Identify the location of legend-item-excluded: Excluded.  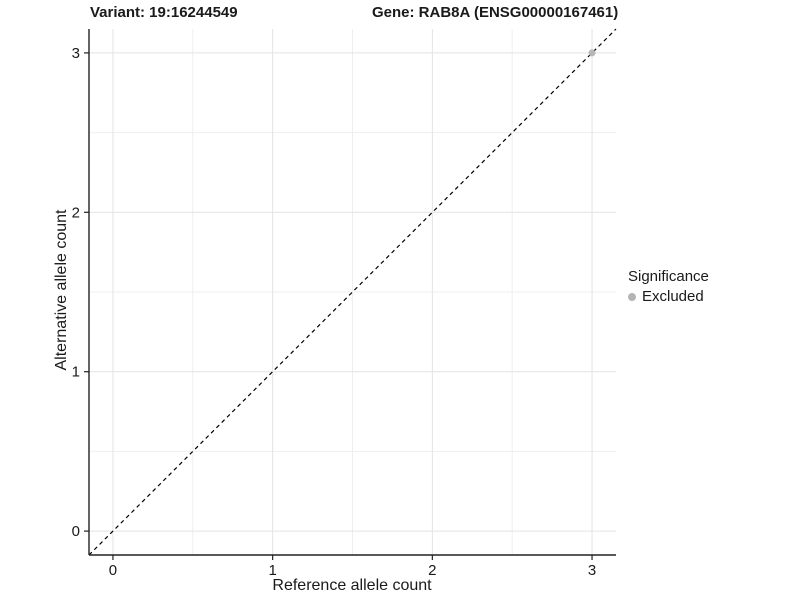
(668, 296).